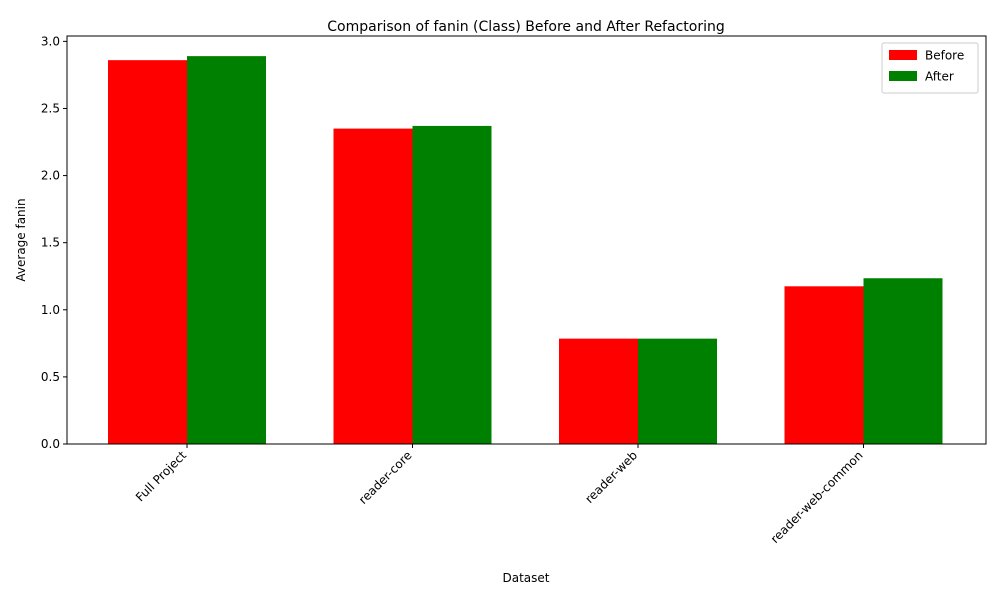  Describe the element at coordinates (161, 476) in the screenshot. I see `x-tick-label: Full Project` at that location.